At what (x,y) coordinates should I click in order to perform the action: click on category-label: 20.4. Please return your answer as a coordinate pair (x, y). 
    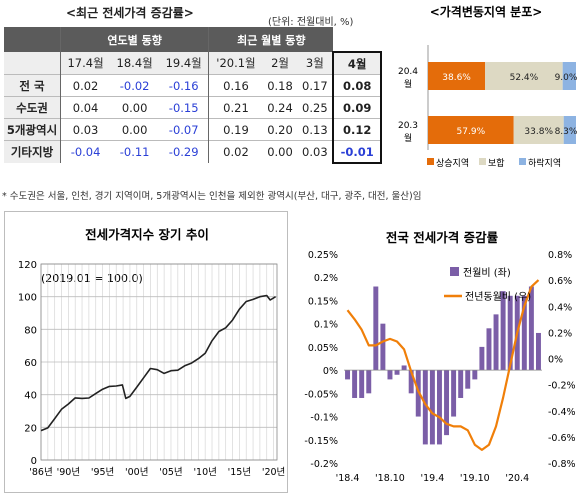
    Looking at the image, I should click on (408, 72).